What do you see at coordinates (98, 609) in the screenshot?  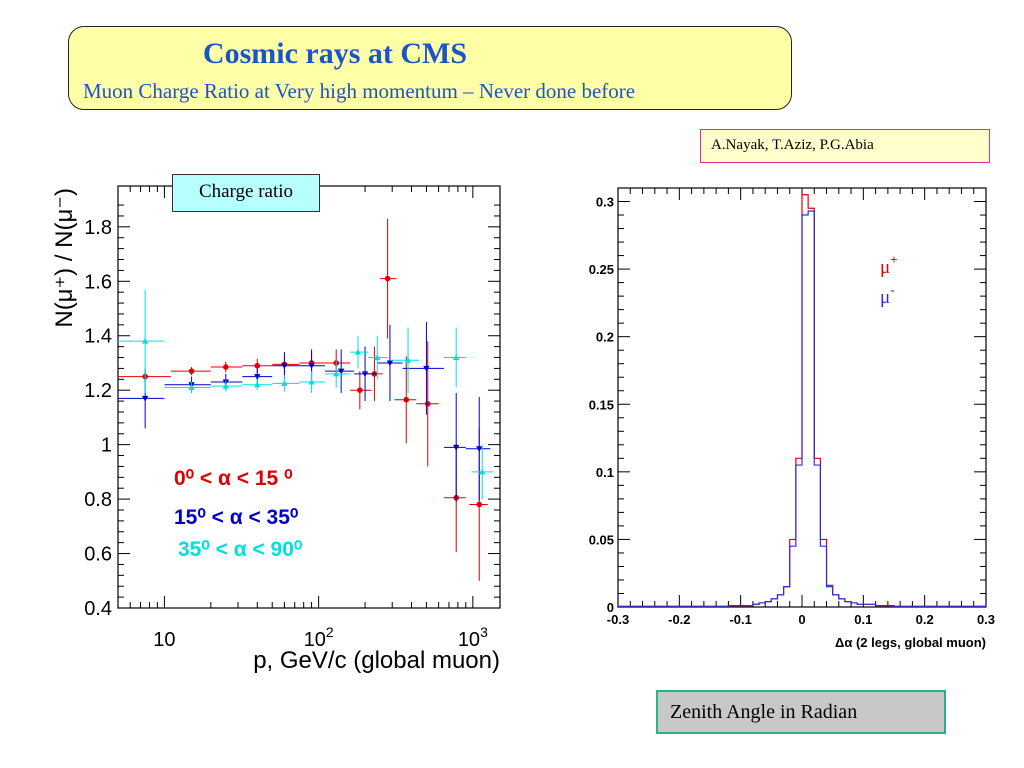 I see `y-tick-label: 0.4` at bounding box center [98, 609].